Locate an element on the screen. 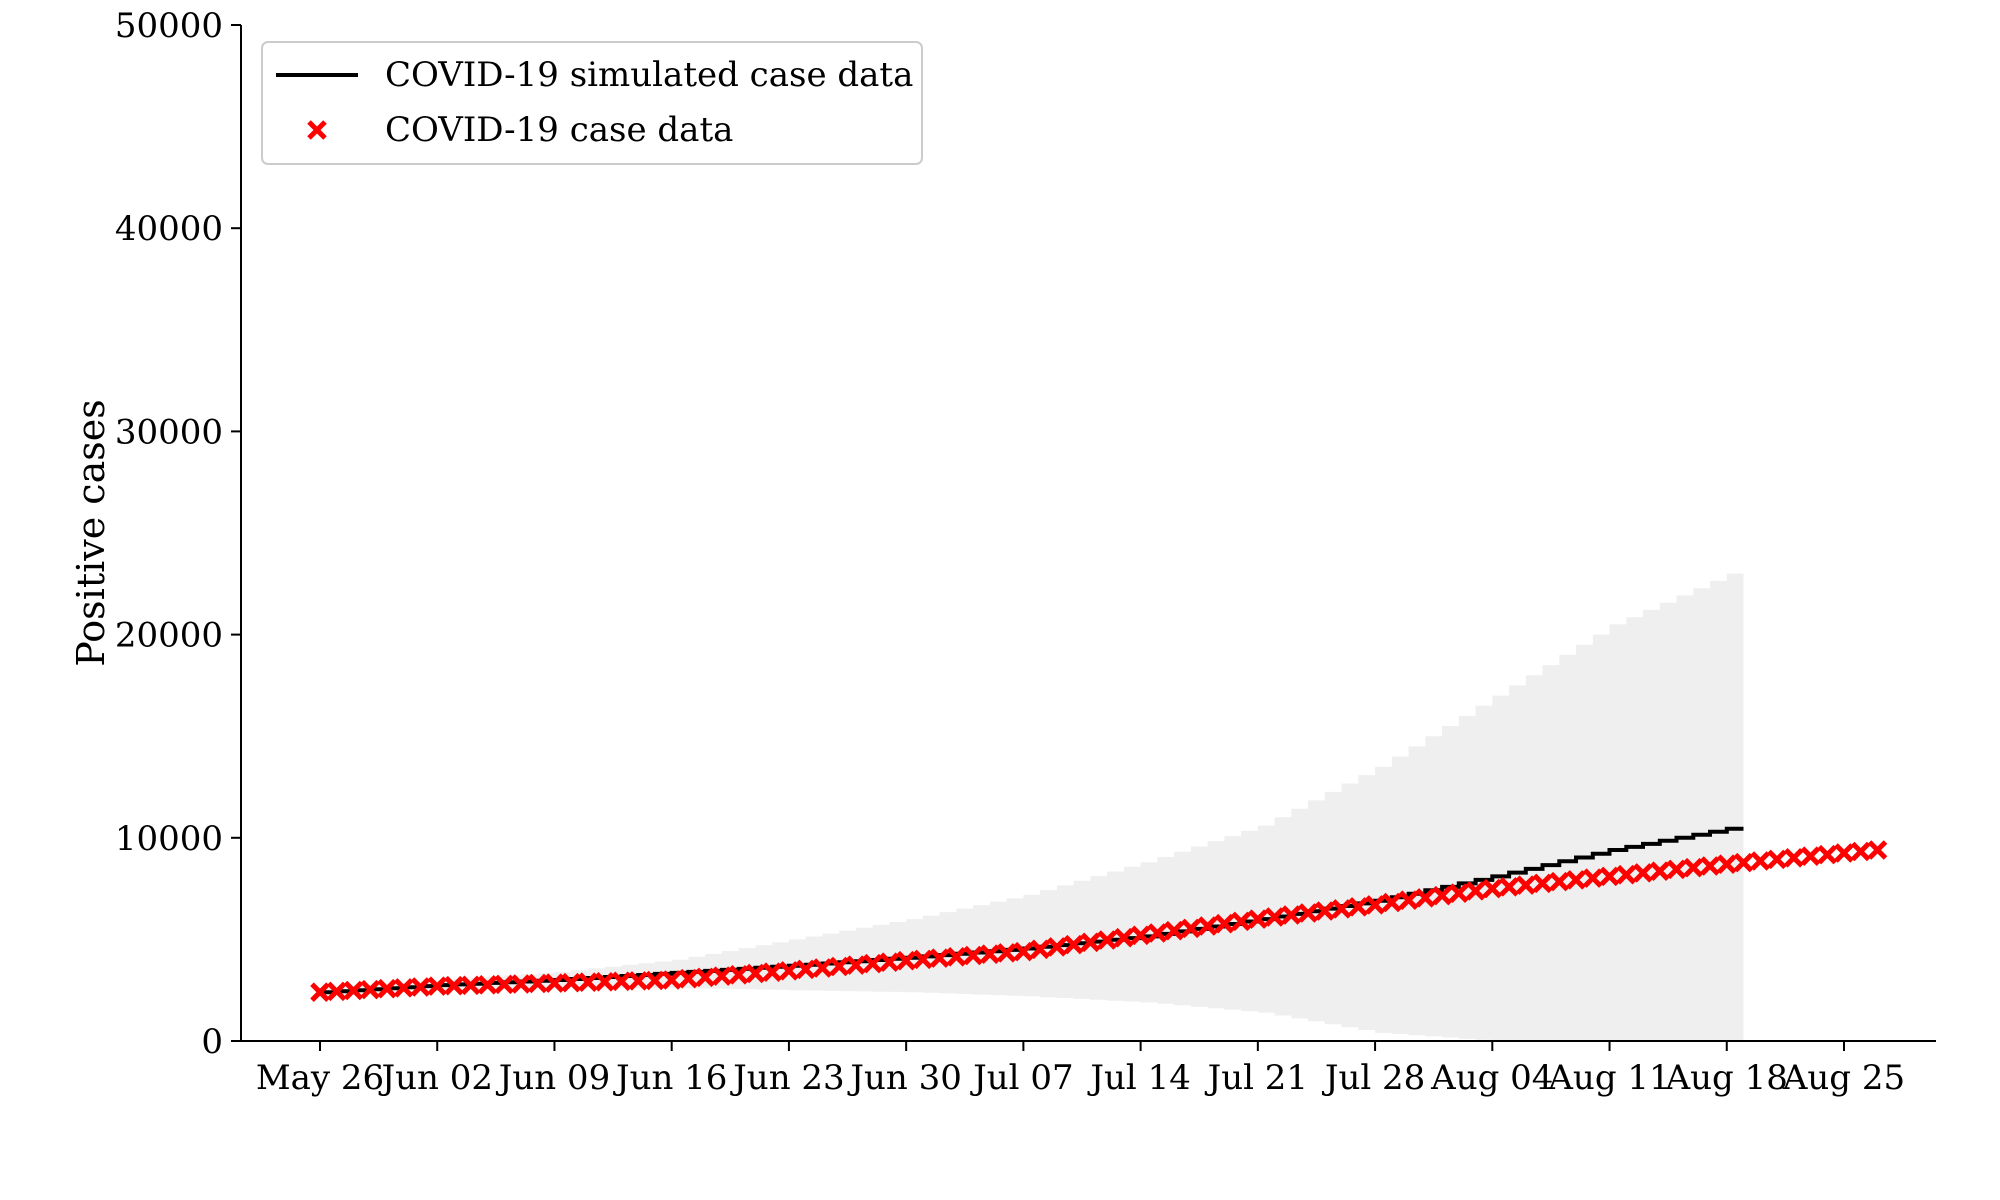  x-tick-label: Jun 16 is located at coordinates (670, 1078).